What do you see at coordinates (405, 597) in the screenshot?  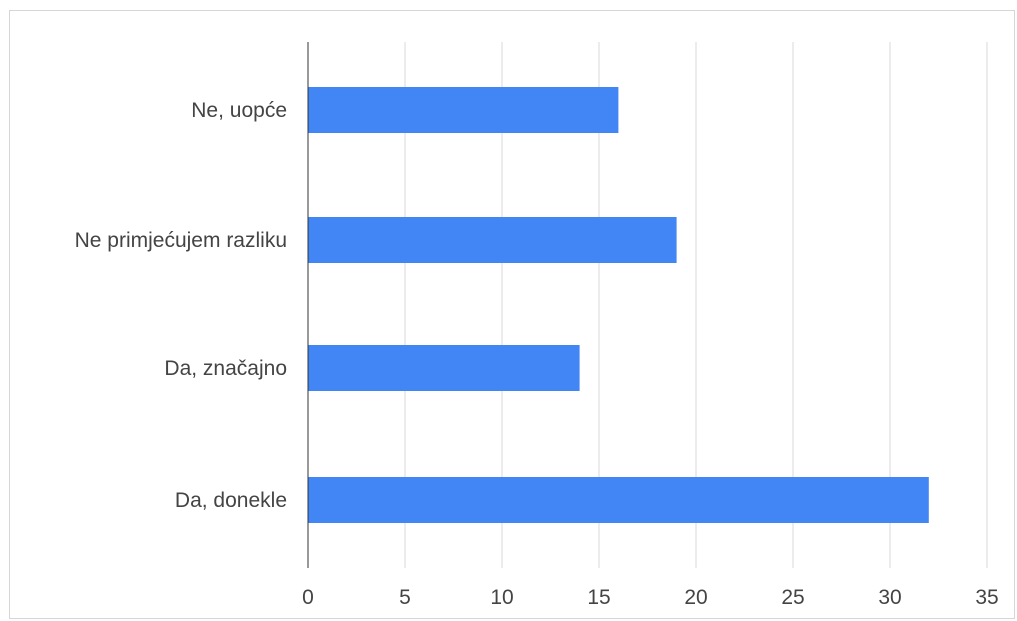 I see `tick-label-5: 5` at bounding box center [405, 597].